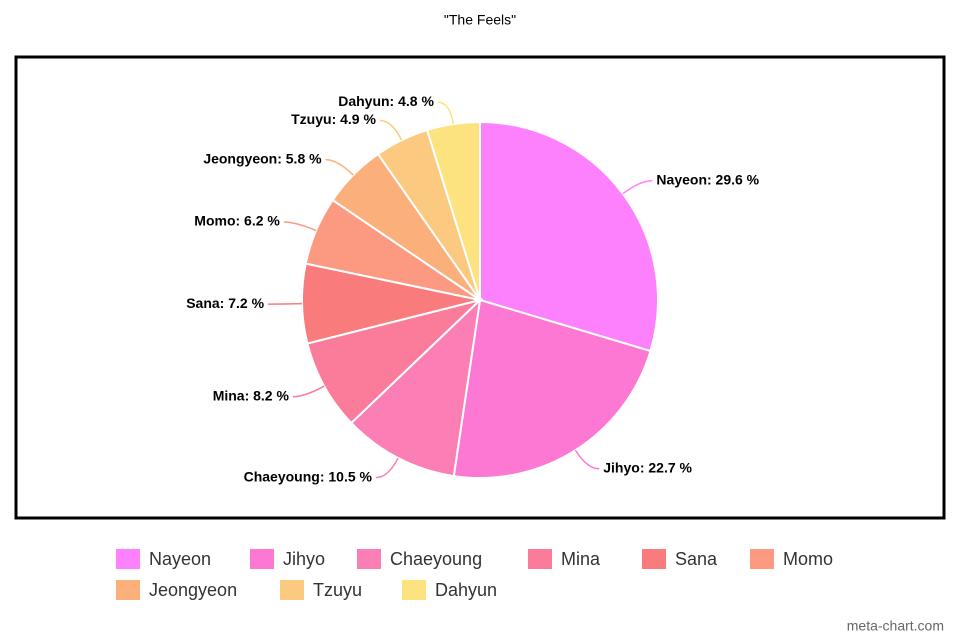 Image resolution: width=960 pixels, height=640 pixels. Describe the element at coordinates (696, 559) in the screenshot. I see `legend-label: Sana` at that location.